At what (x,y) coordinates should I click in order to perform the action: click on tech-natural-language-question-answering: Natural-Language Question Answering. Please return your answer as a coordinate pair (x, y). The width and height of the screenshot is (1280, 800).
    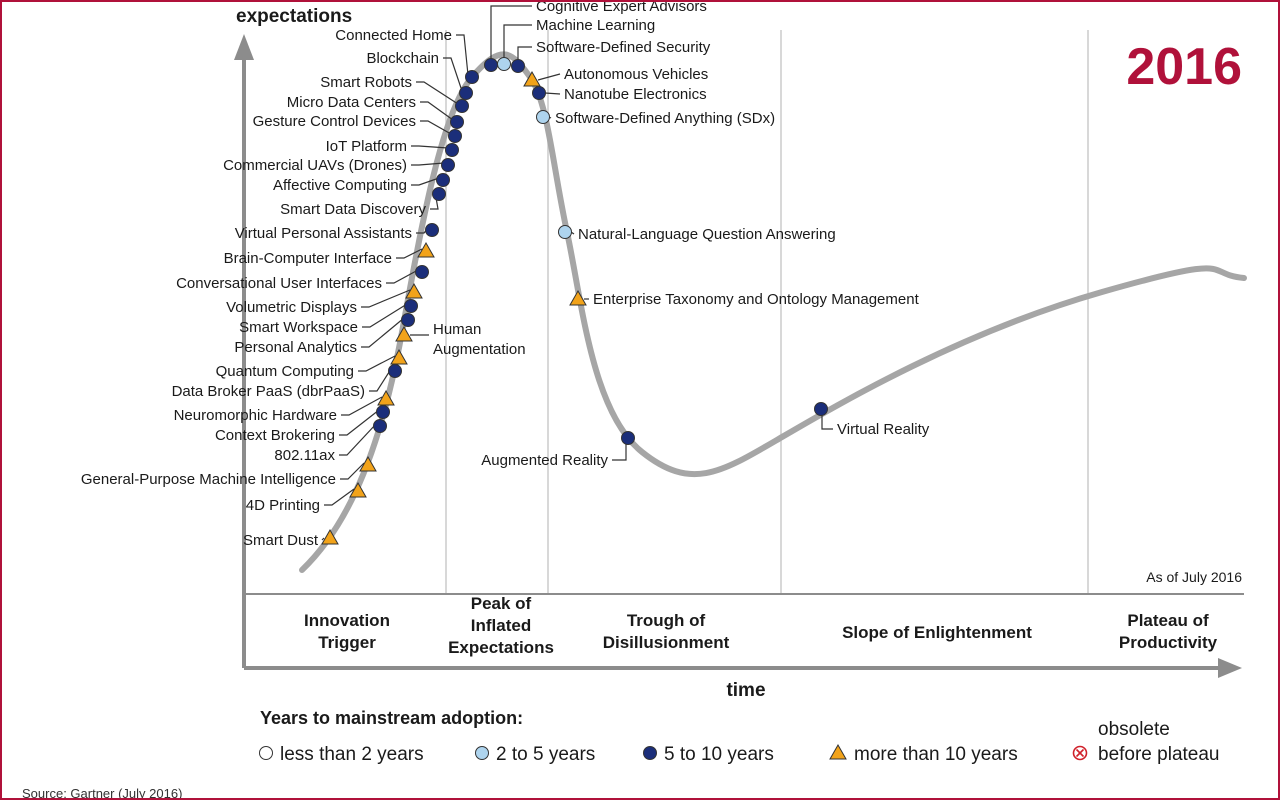
    Looking at the image, I should click on (697, 234).